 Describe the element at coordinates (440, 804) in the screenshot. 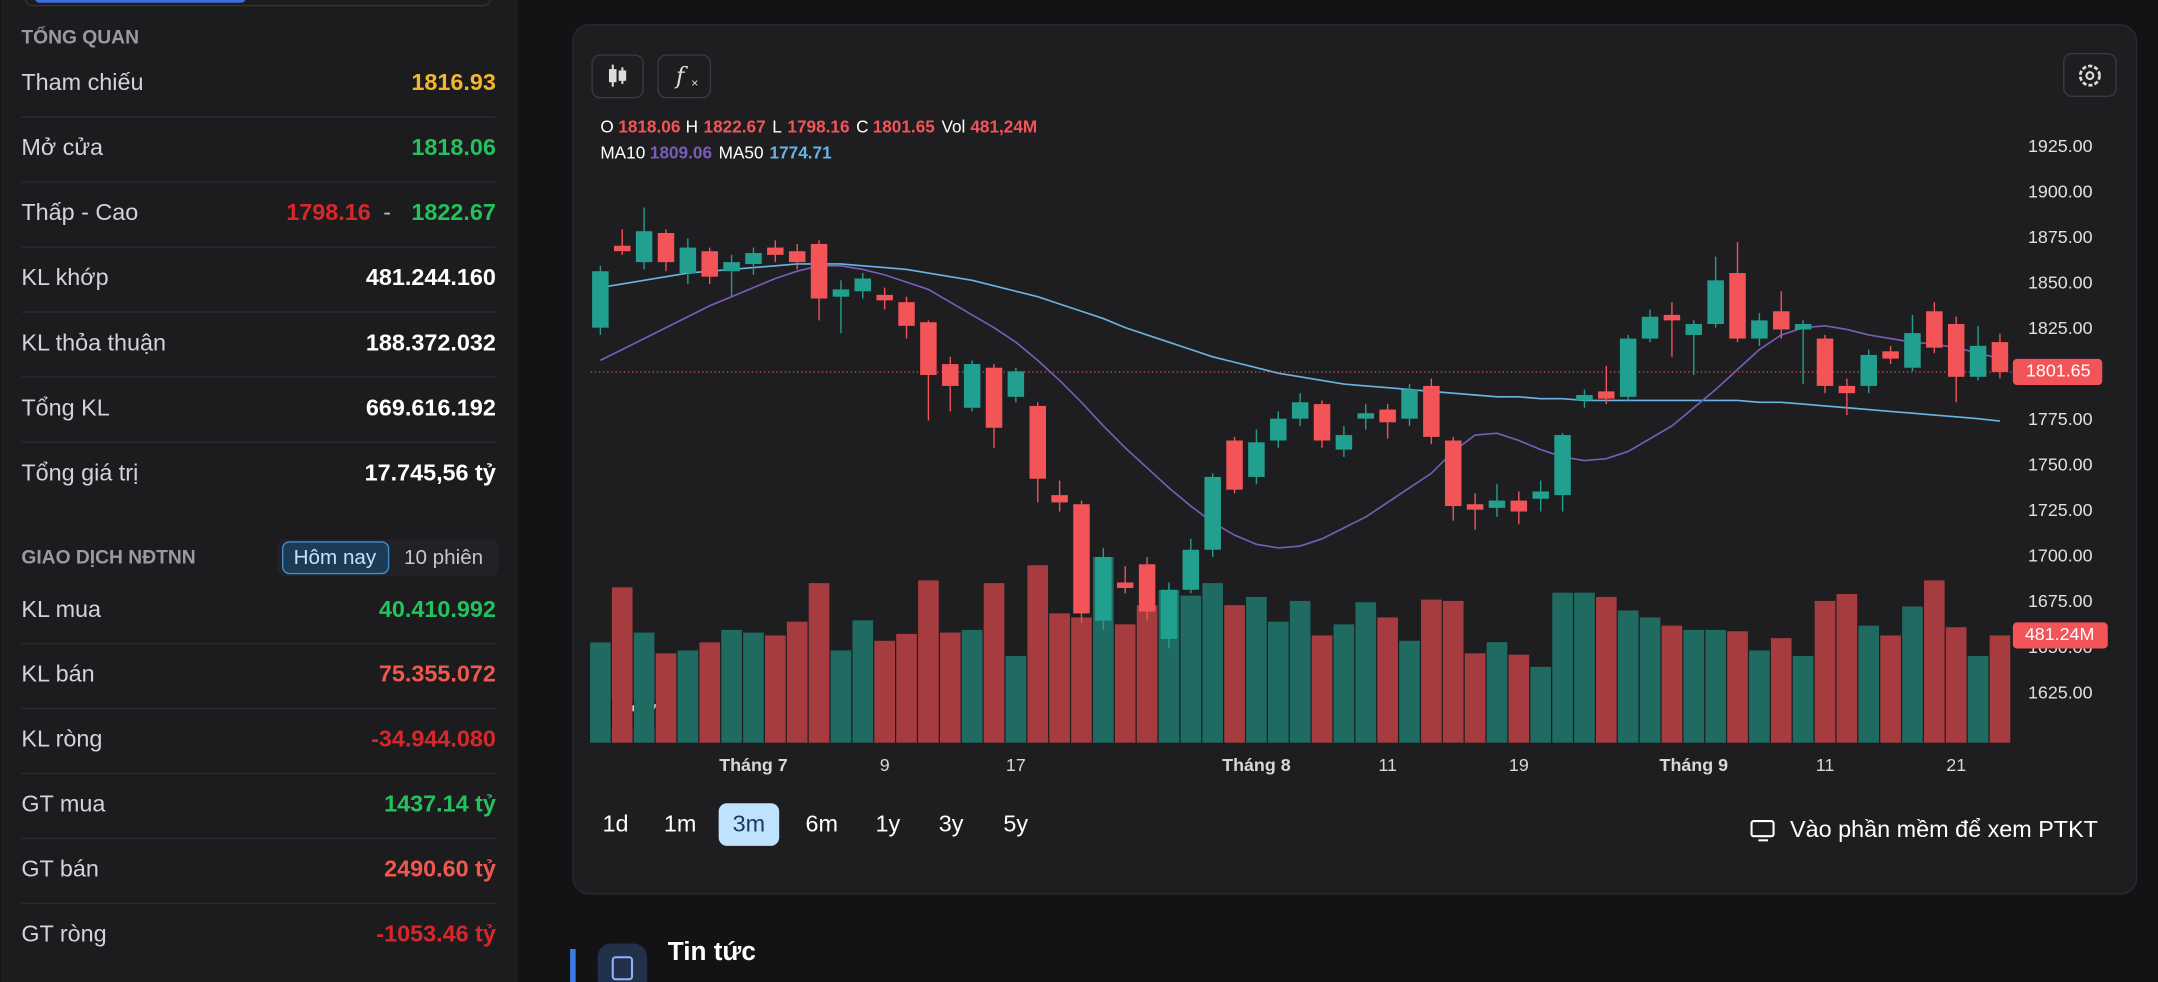

I see `row-value: 1437.14 tỷ` at that location.